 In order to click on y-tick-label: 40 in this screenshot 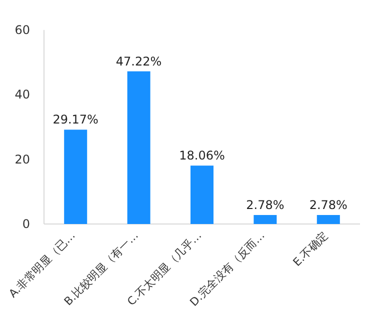, I will do `click(22, 95)`.